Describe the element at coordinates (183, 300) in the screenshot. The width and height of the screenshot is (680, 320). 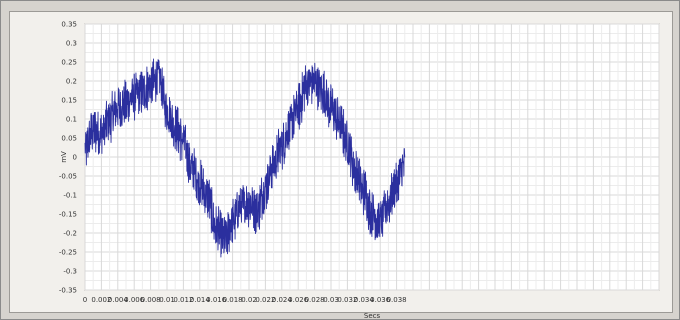
I see `x-tick-label: 0.012` at that location.